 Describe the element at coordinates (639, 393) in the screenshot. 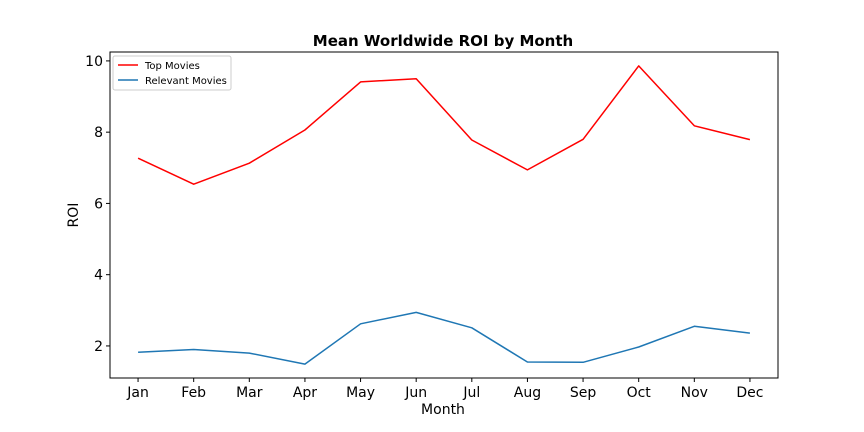

I see `x-tick-label: Oct` at that location.